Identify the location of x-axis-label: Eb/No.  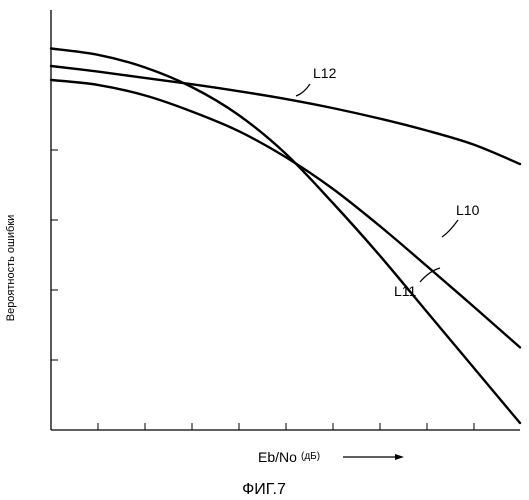
(277, 457).